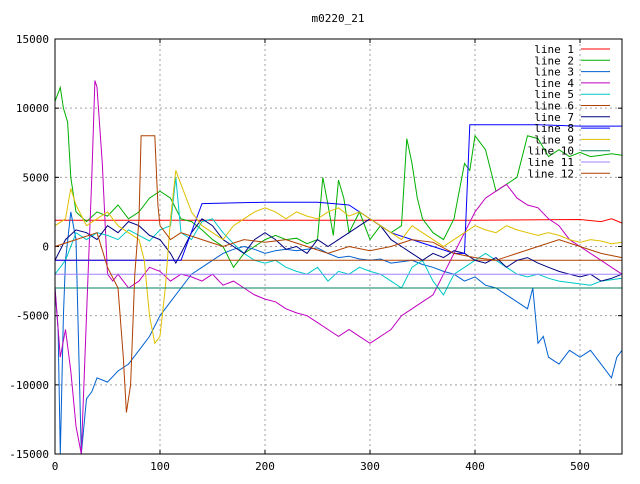  What do you see at coordinates (554, 83) in the screenshot?
I see `legend-label: line 4` at bounding box center [554, 83].